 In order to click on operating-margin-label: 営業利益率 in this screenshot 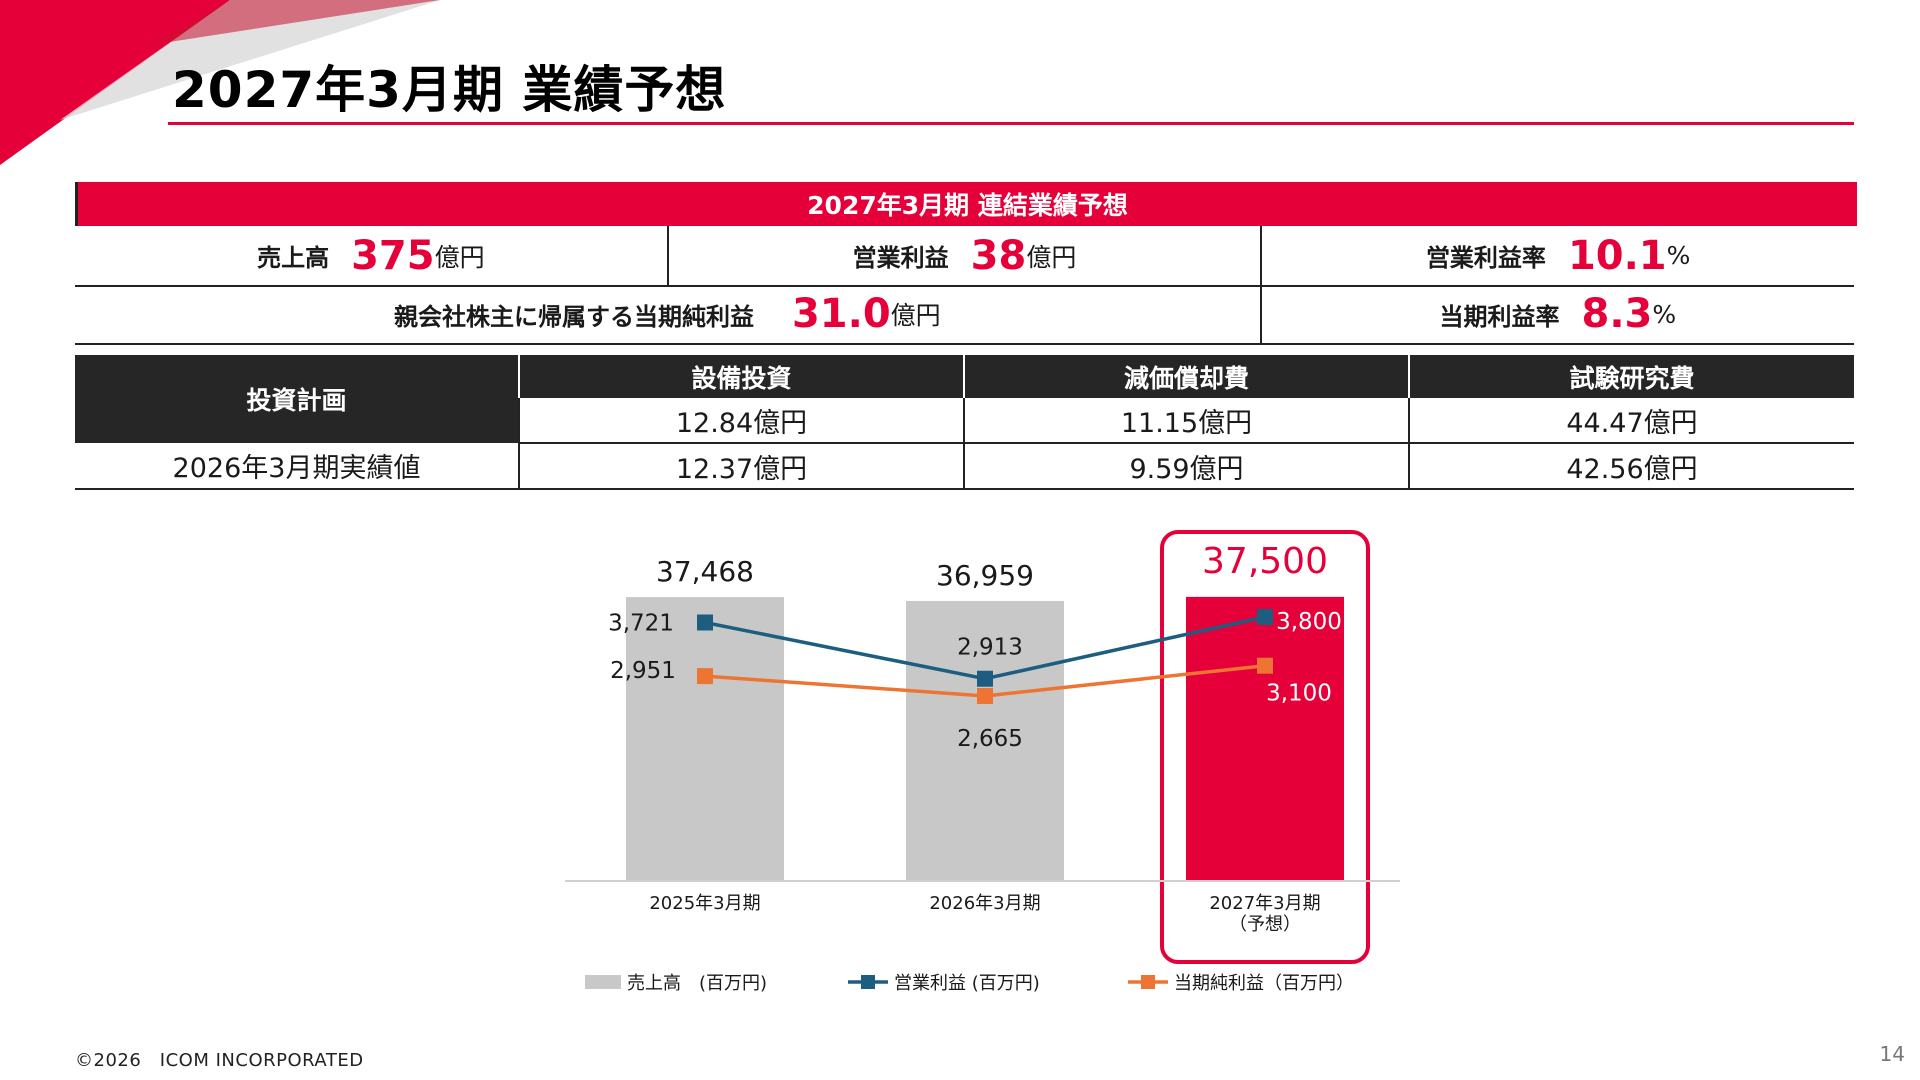, I will do `click(1485, 258)`.